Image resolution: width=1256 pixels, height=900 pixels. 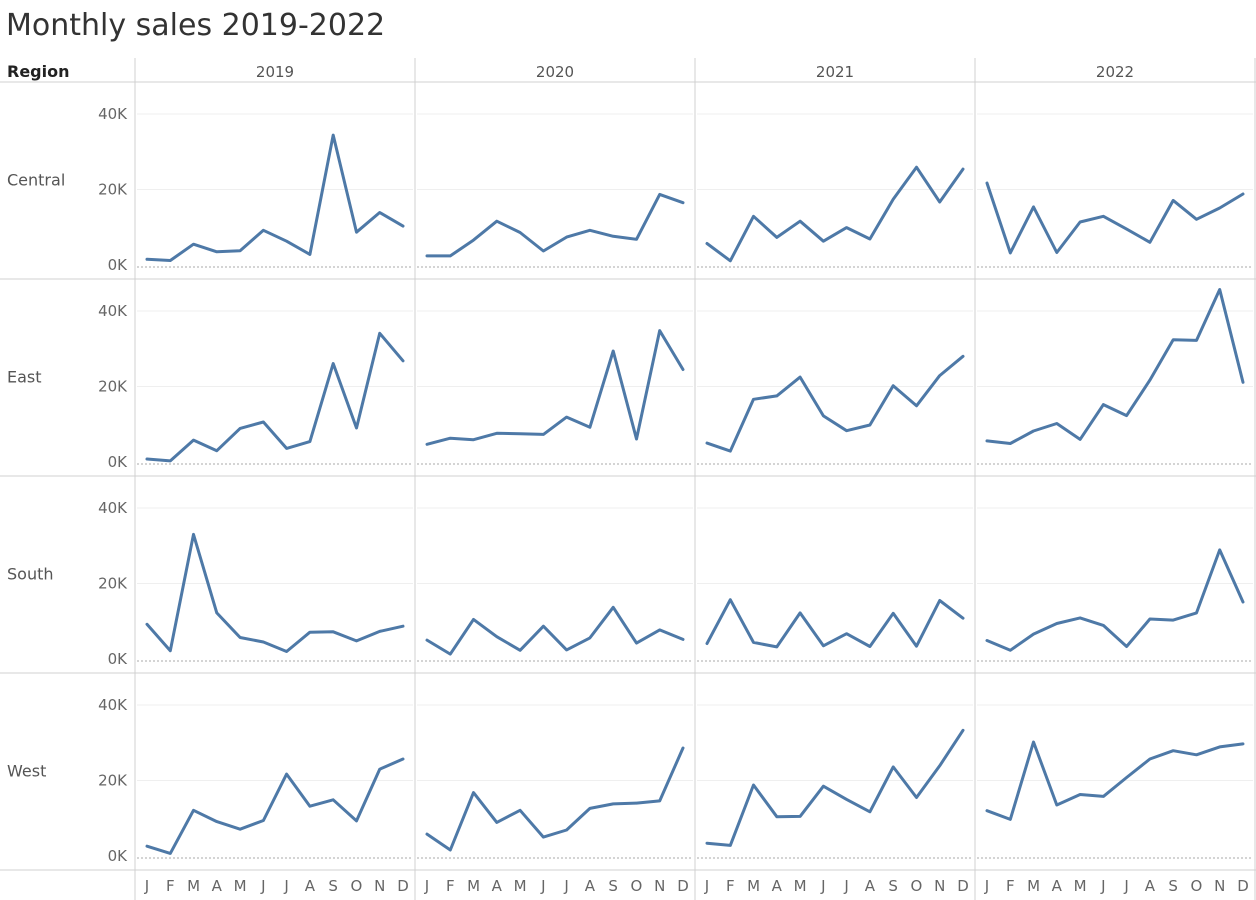 What do you see at coordinates (275, 806) in the screenshot?
I see `series-line-west-2019` at bounding box center [275, 806].